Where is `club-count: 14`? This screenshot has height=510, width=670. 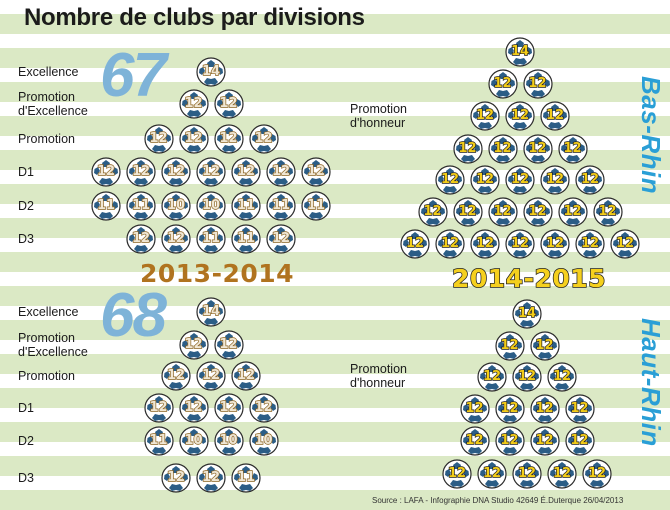 club-count: 14 is located at coordinates (520, 51).